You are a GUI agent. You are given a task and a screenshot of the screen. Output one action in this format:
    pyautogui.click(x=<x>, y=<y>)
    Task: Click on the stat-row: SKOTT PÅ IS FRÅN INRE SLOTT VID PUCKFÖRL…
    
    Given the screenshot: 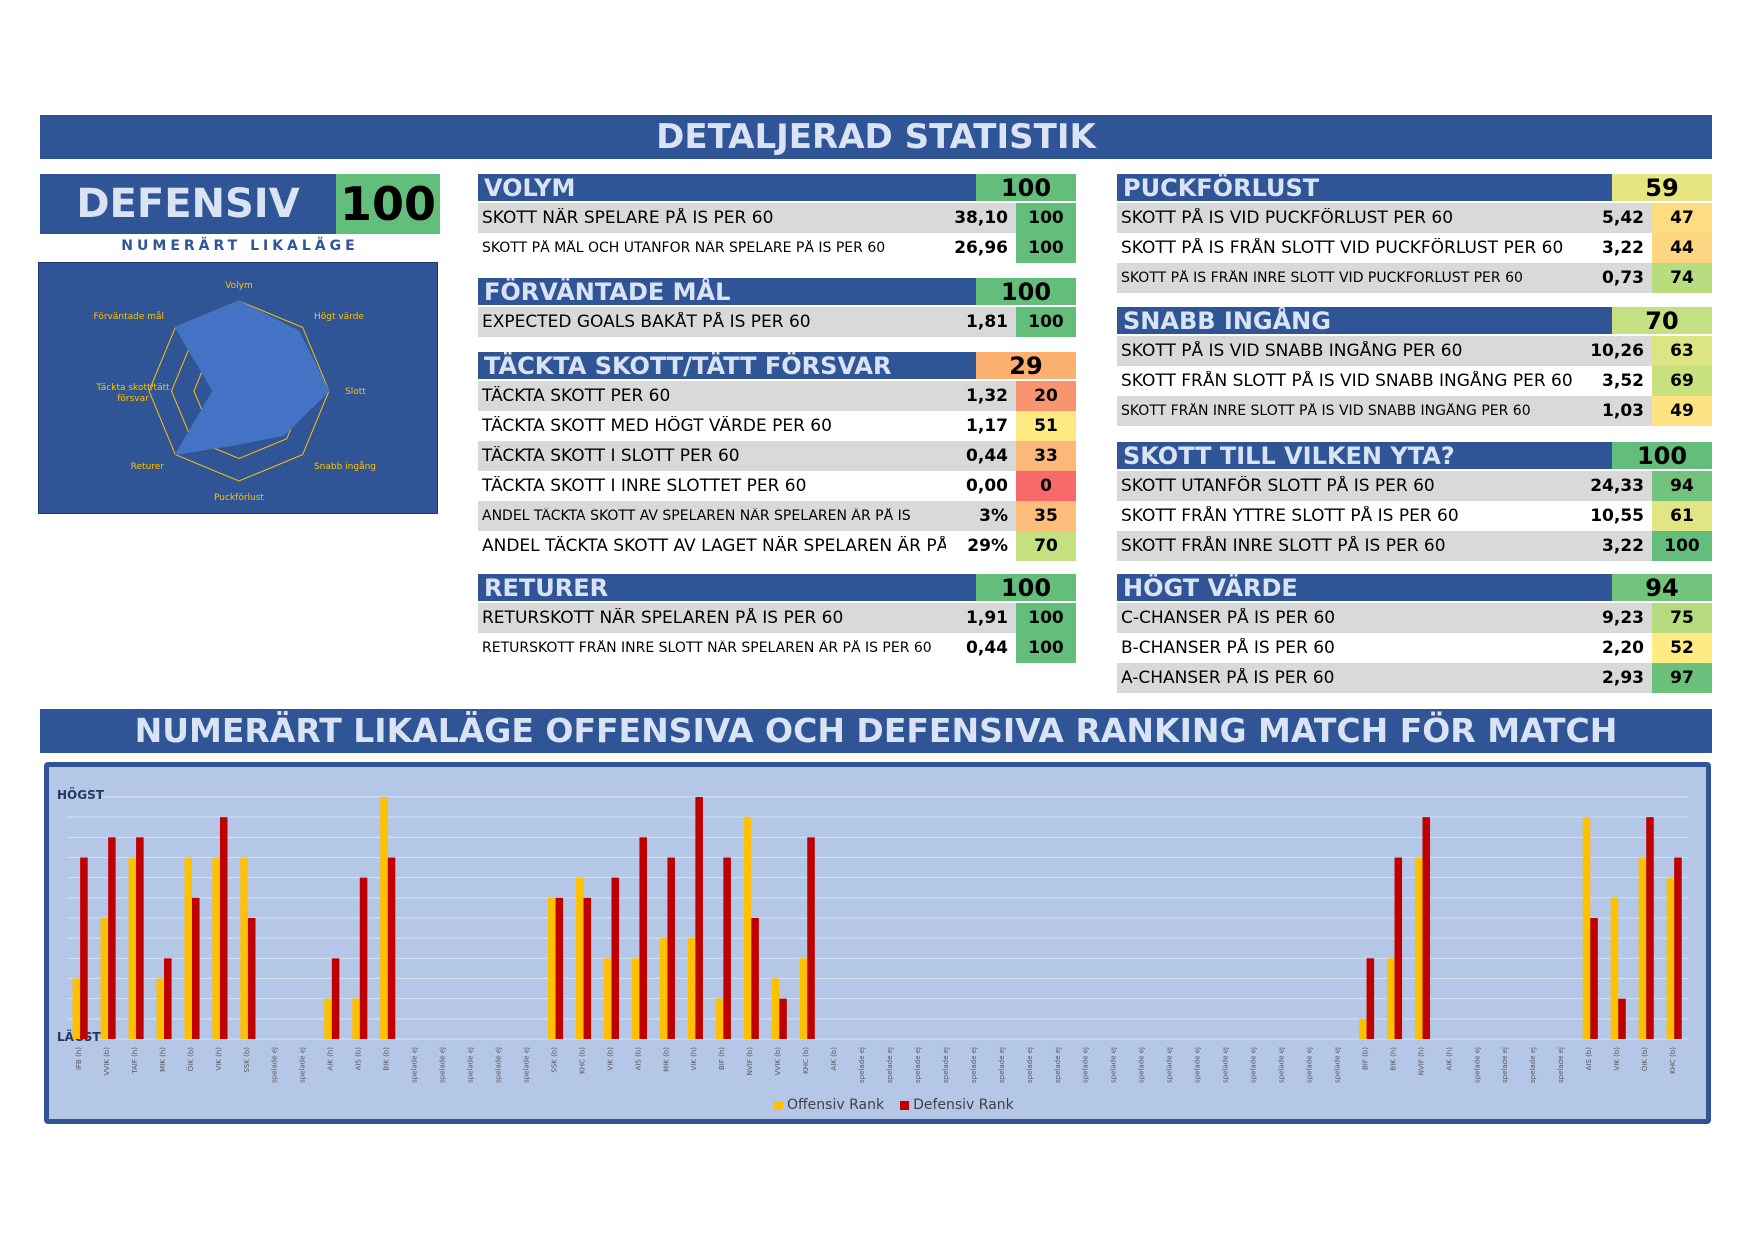 What is the action you would take?
    pyautogui.click(x=1414, y=278)
    